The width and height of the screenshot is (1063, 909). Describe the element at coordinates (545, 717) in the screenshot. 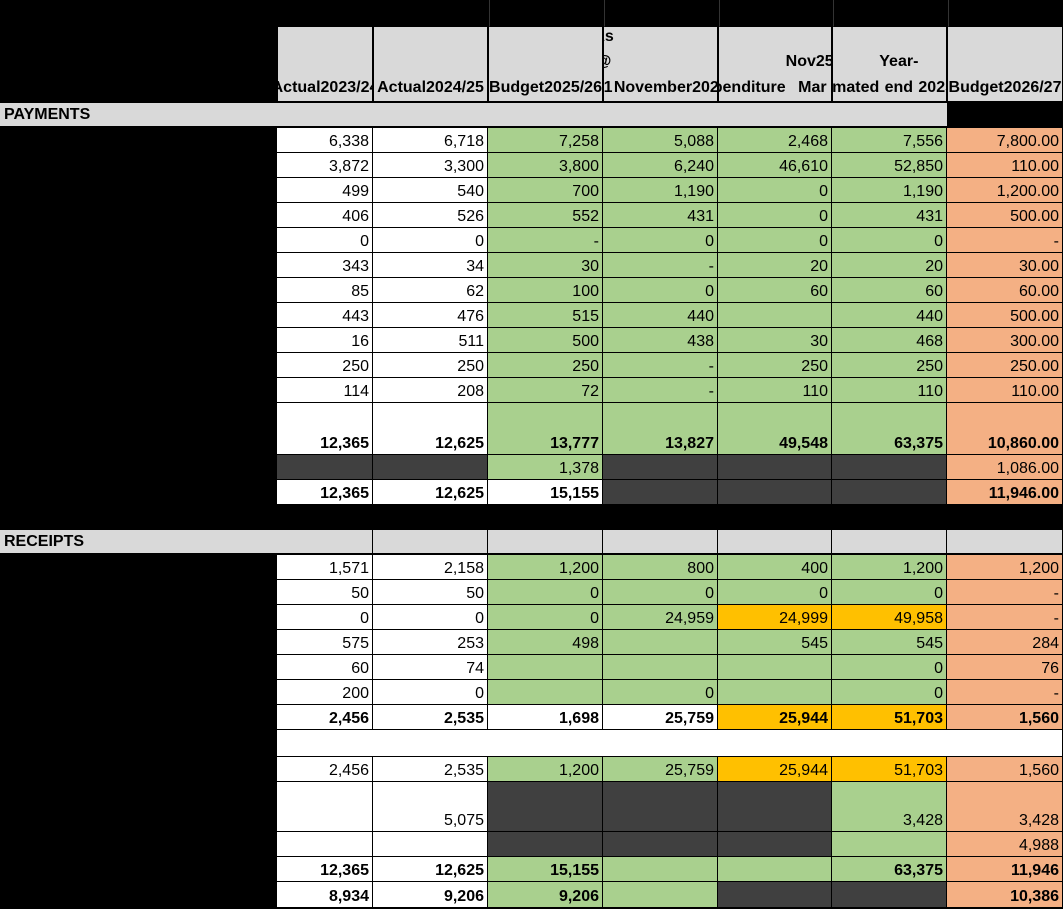

I see `receipts-cell: 1,698` at that location.